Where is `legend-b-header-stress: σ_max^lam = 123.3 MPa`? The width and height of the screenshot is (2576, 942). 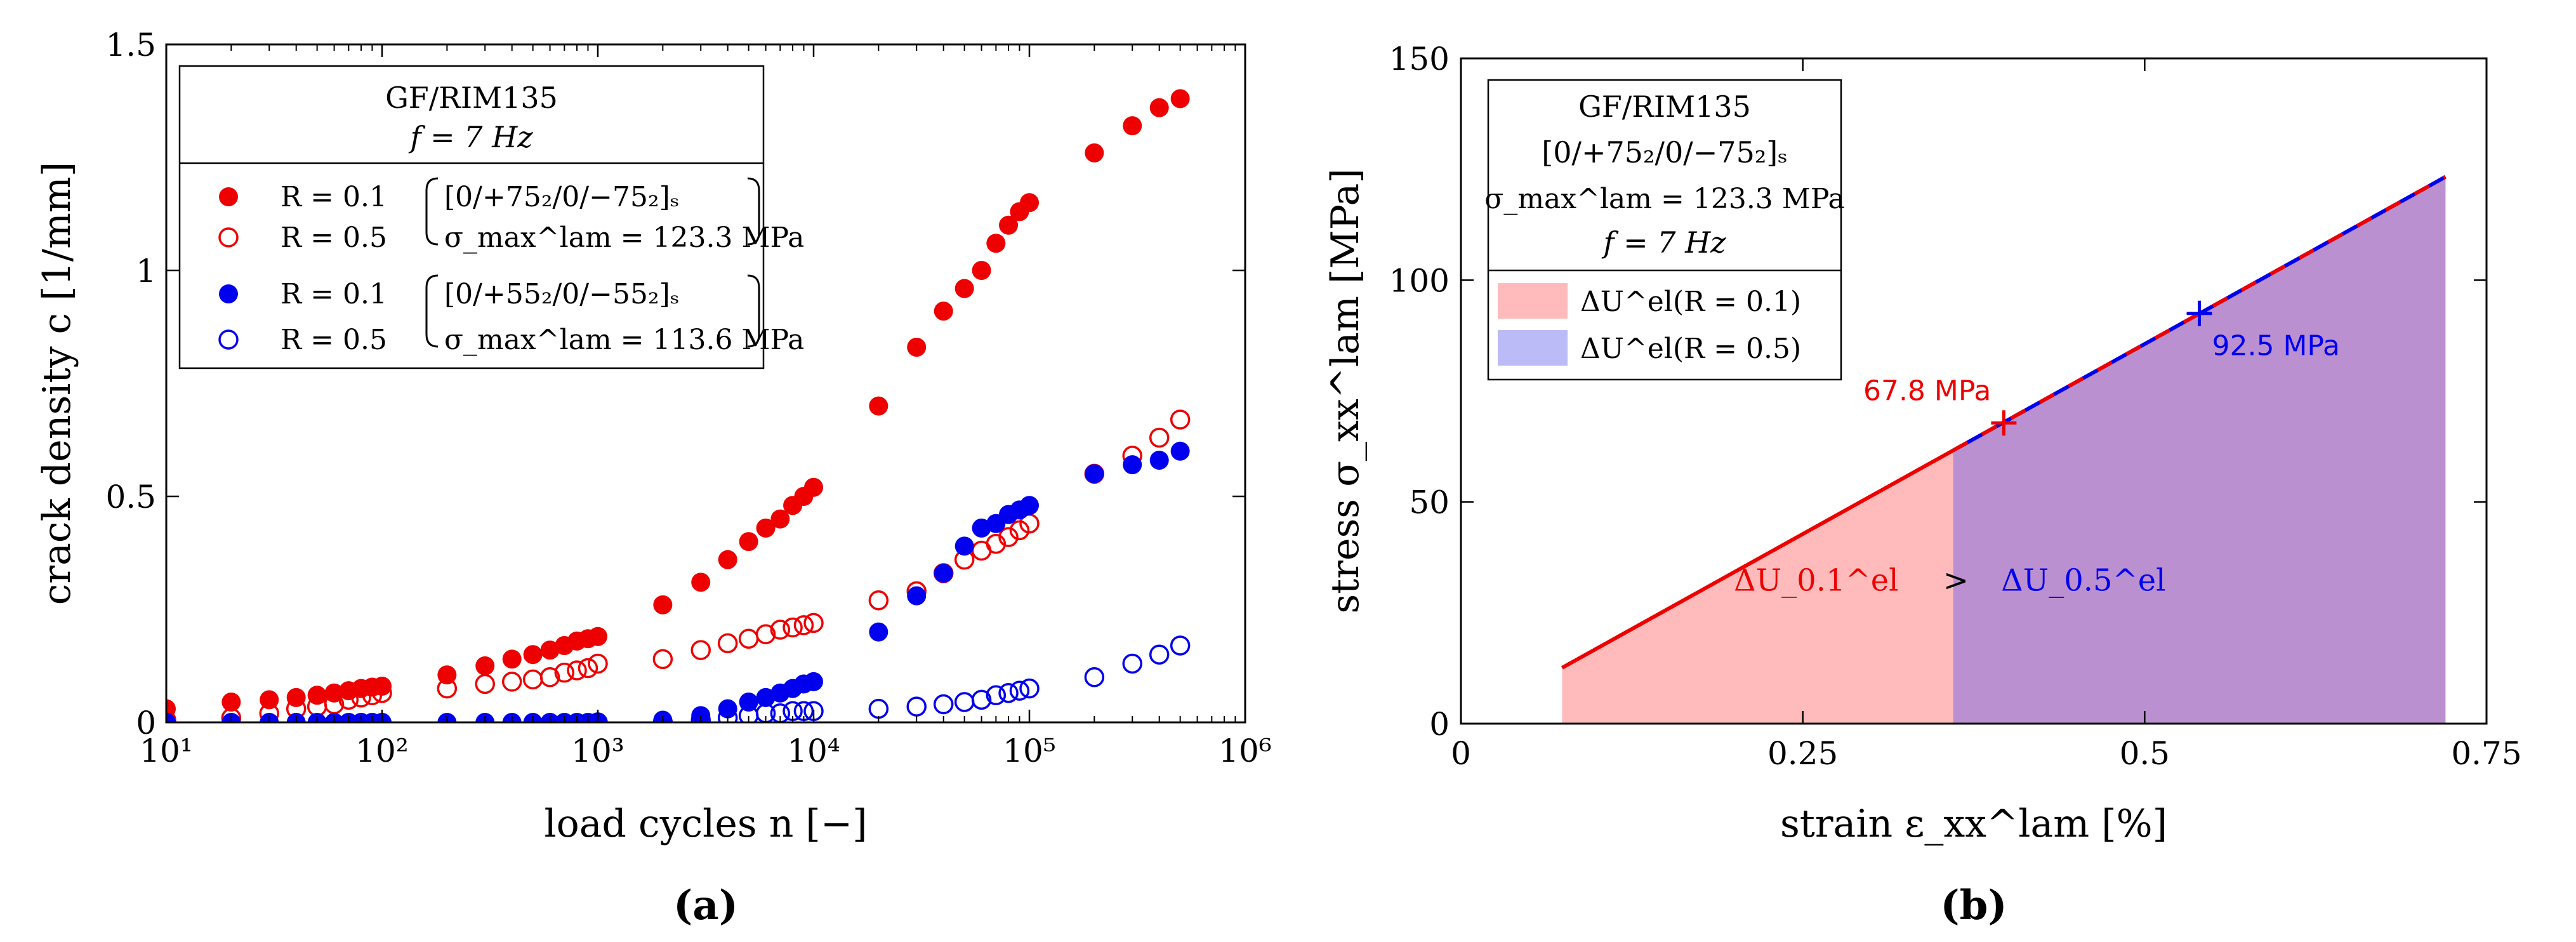
legend-b-header-stress: σ_max^lam = 123.3 MPa is located at coordinates (1664, 199).